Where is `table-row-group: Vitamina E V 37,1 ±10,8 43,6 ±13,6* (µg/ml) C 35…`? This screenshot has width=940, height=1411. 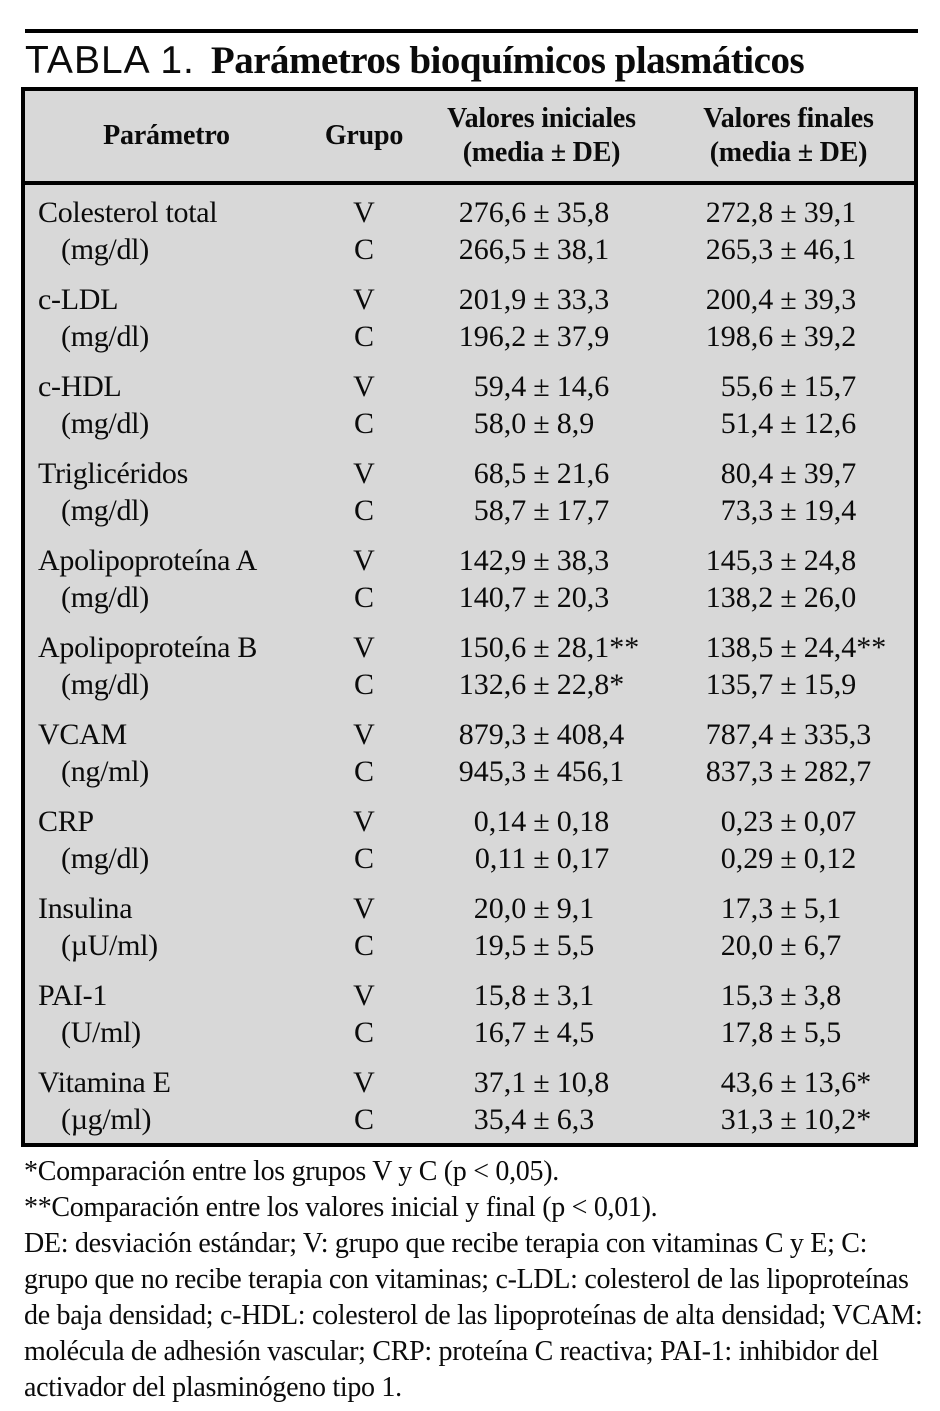 table-row-group: Vitamina E V 37,1 ±10,8 43,6 ±13,6* (µg/ml) C 35… is located at coordinates (469, 1101).